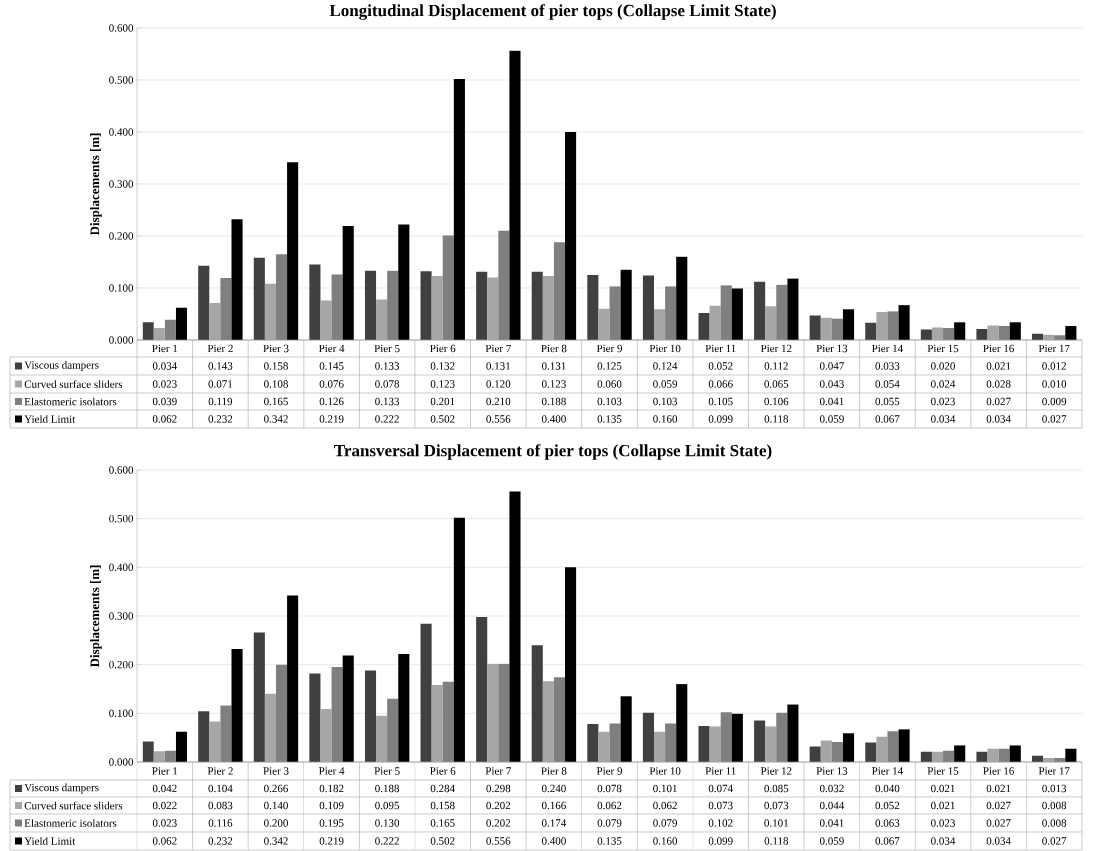 Image resolution: width=1106 pixels, height=851 pixels. I want to click on data-label: 0.028, so click(998, 384).